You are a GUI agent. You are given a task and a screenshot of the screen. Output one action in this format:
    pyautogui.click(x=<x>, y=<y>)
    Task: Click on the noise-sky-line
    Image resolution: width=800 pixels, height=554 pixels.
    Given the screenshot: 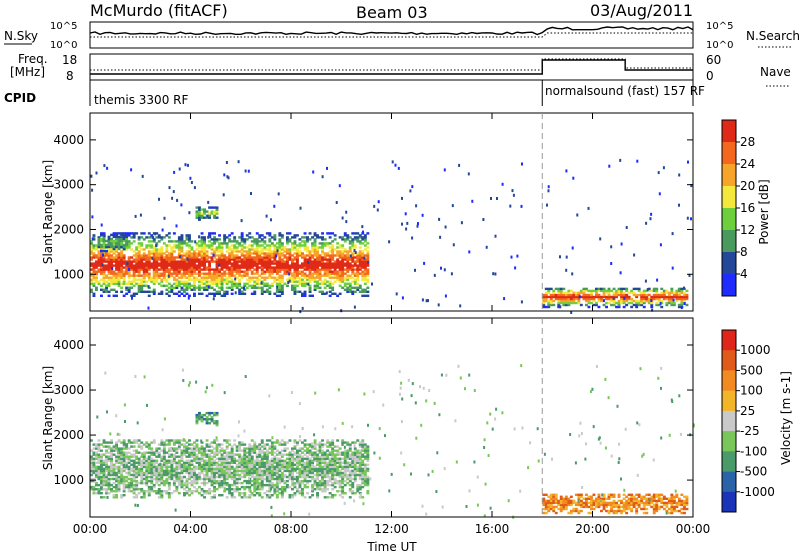 What is the action you would take?
    pyautogui.click(x=391, y=31)
    